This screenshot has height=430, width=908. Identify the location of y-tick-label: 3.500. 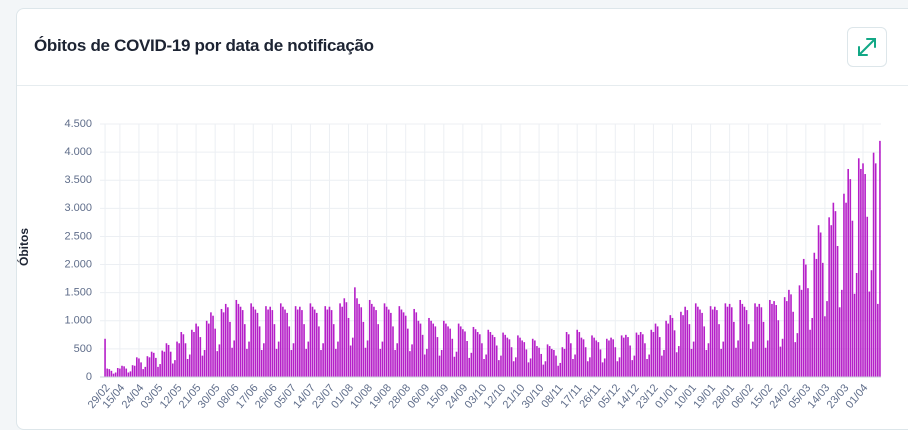
(78, 180).